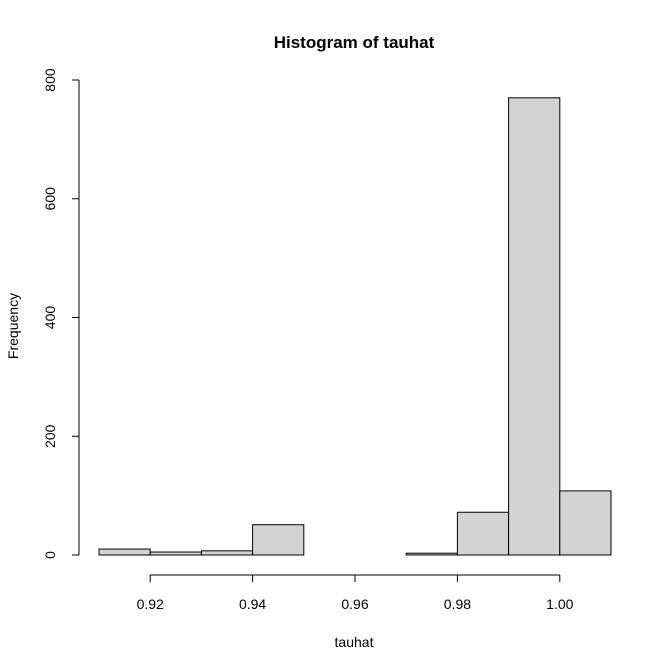  Describe the element at coordinates (354, 604) in the screenshot. I see `x-tick-label: 0.96` at that location.